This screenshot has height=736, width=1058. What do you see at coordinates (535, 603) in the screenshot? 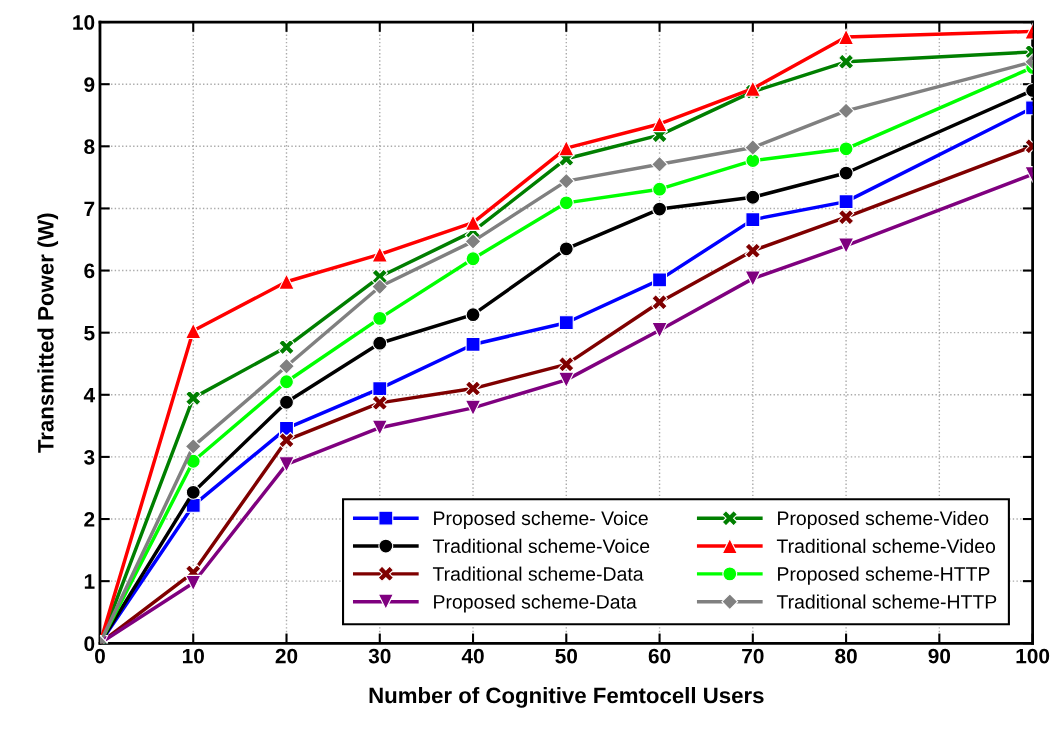
I see `legend-label: Proposed scheme-Data` at bounding box center [535, 603].